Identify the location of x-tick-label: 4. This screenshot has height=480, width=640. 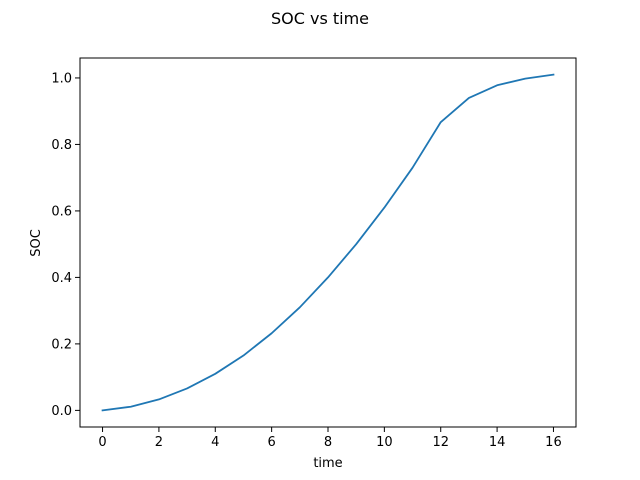
(215, 442).